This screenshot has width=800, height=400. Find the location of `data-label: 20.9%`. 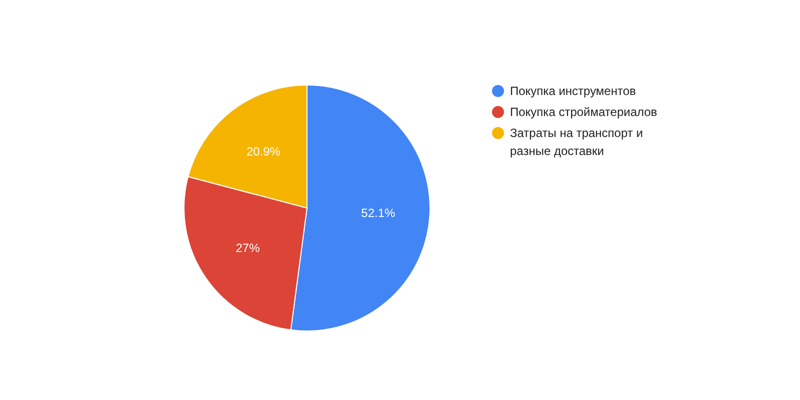

data-label: 20.9% is located at coordinates (263, 151).